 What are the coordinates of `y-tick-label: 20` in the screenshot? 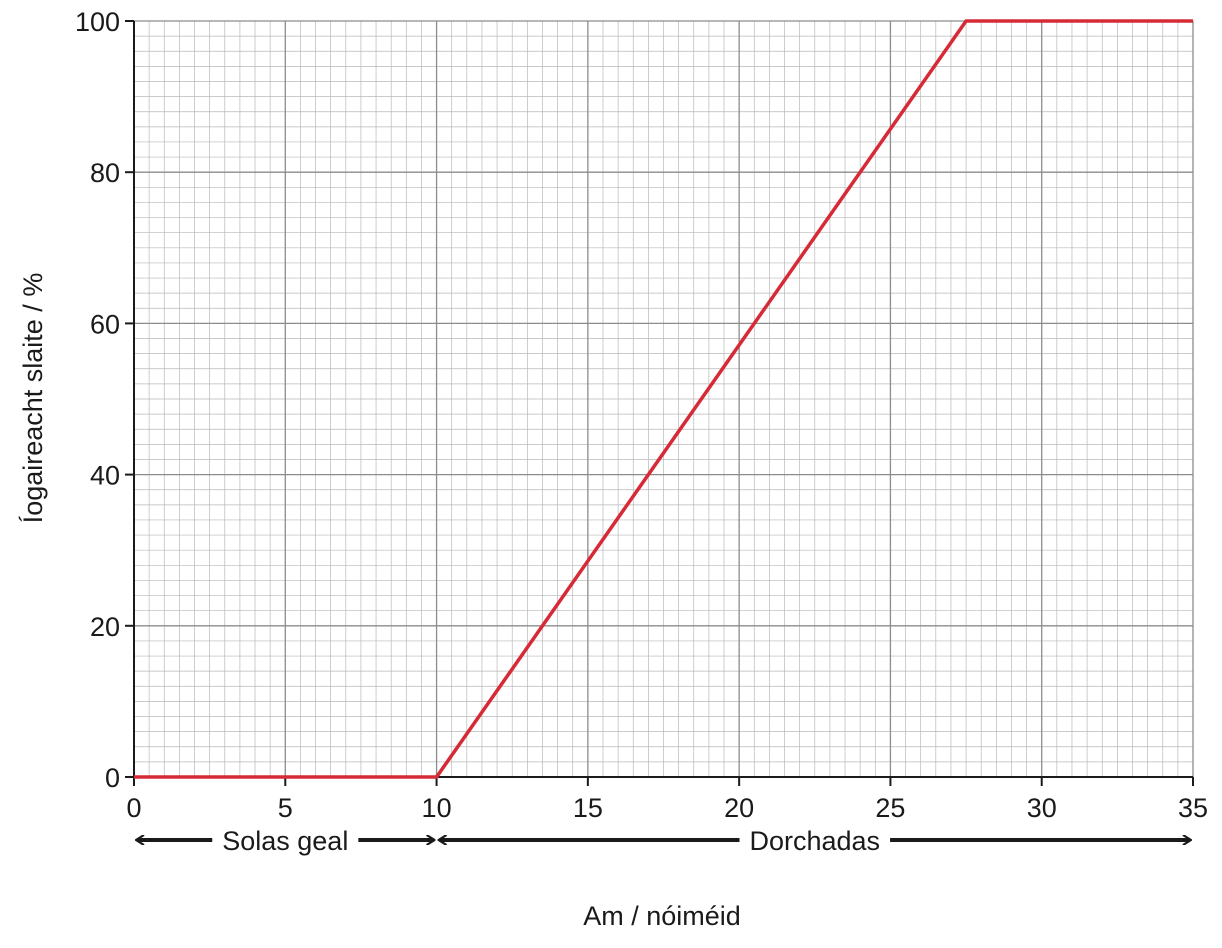 It's located at (105, 627).